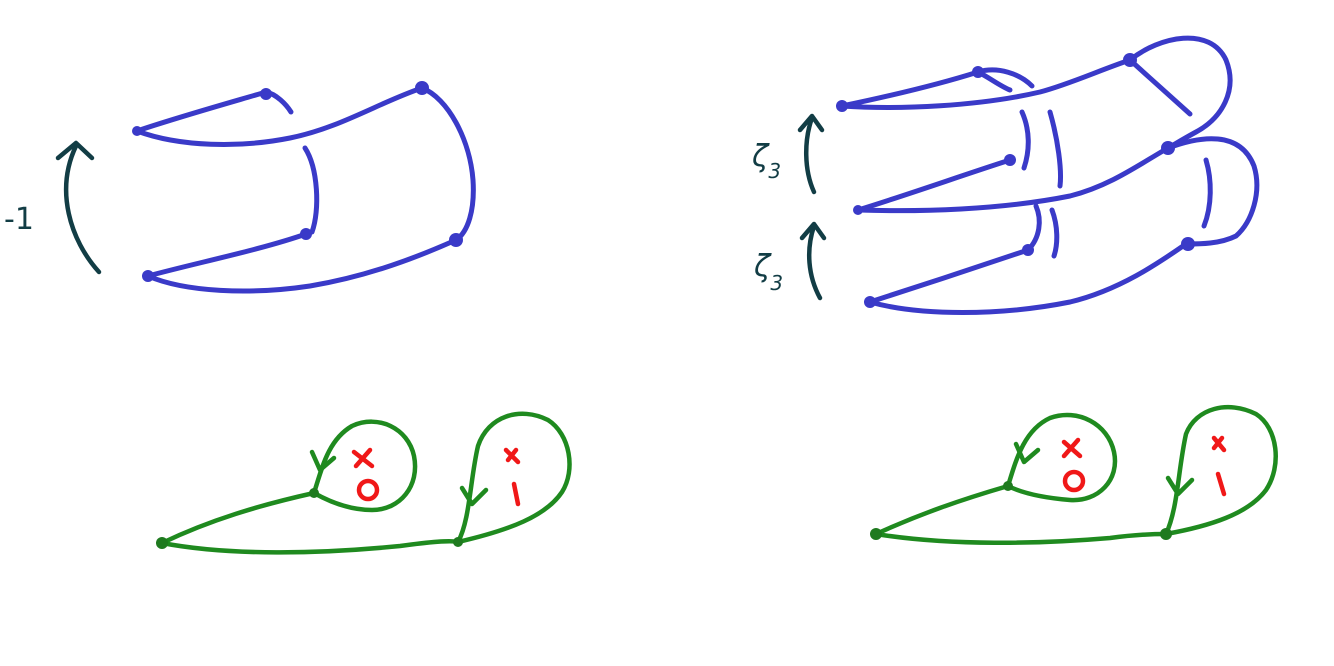  I want to click on right-upper-zeta-label: ζ3, so click(766, 160).